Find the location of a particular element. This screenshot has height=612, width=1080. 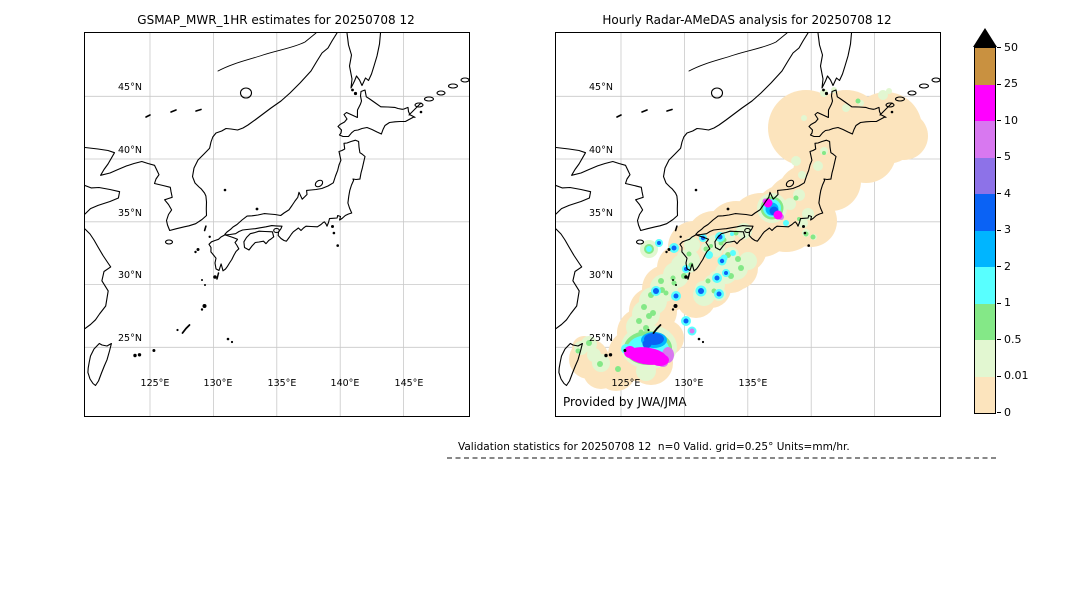

colorbar-tick-label: 2 is located at coordinates (1007, 266).